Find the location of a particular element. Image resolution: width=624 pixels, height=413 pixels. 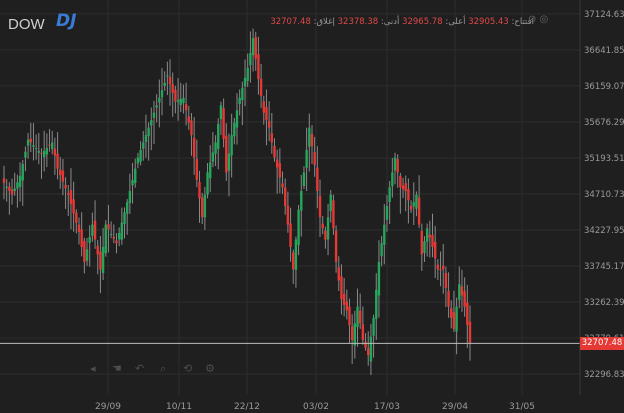

zoom-icon: ⌕ is located at coordinates (163, 368).